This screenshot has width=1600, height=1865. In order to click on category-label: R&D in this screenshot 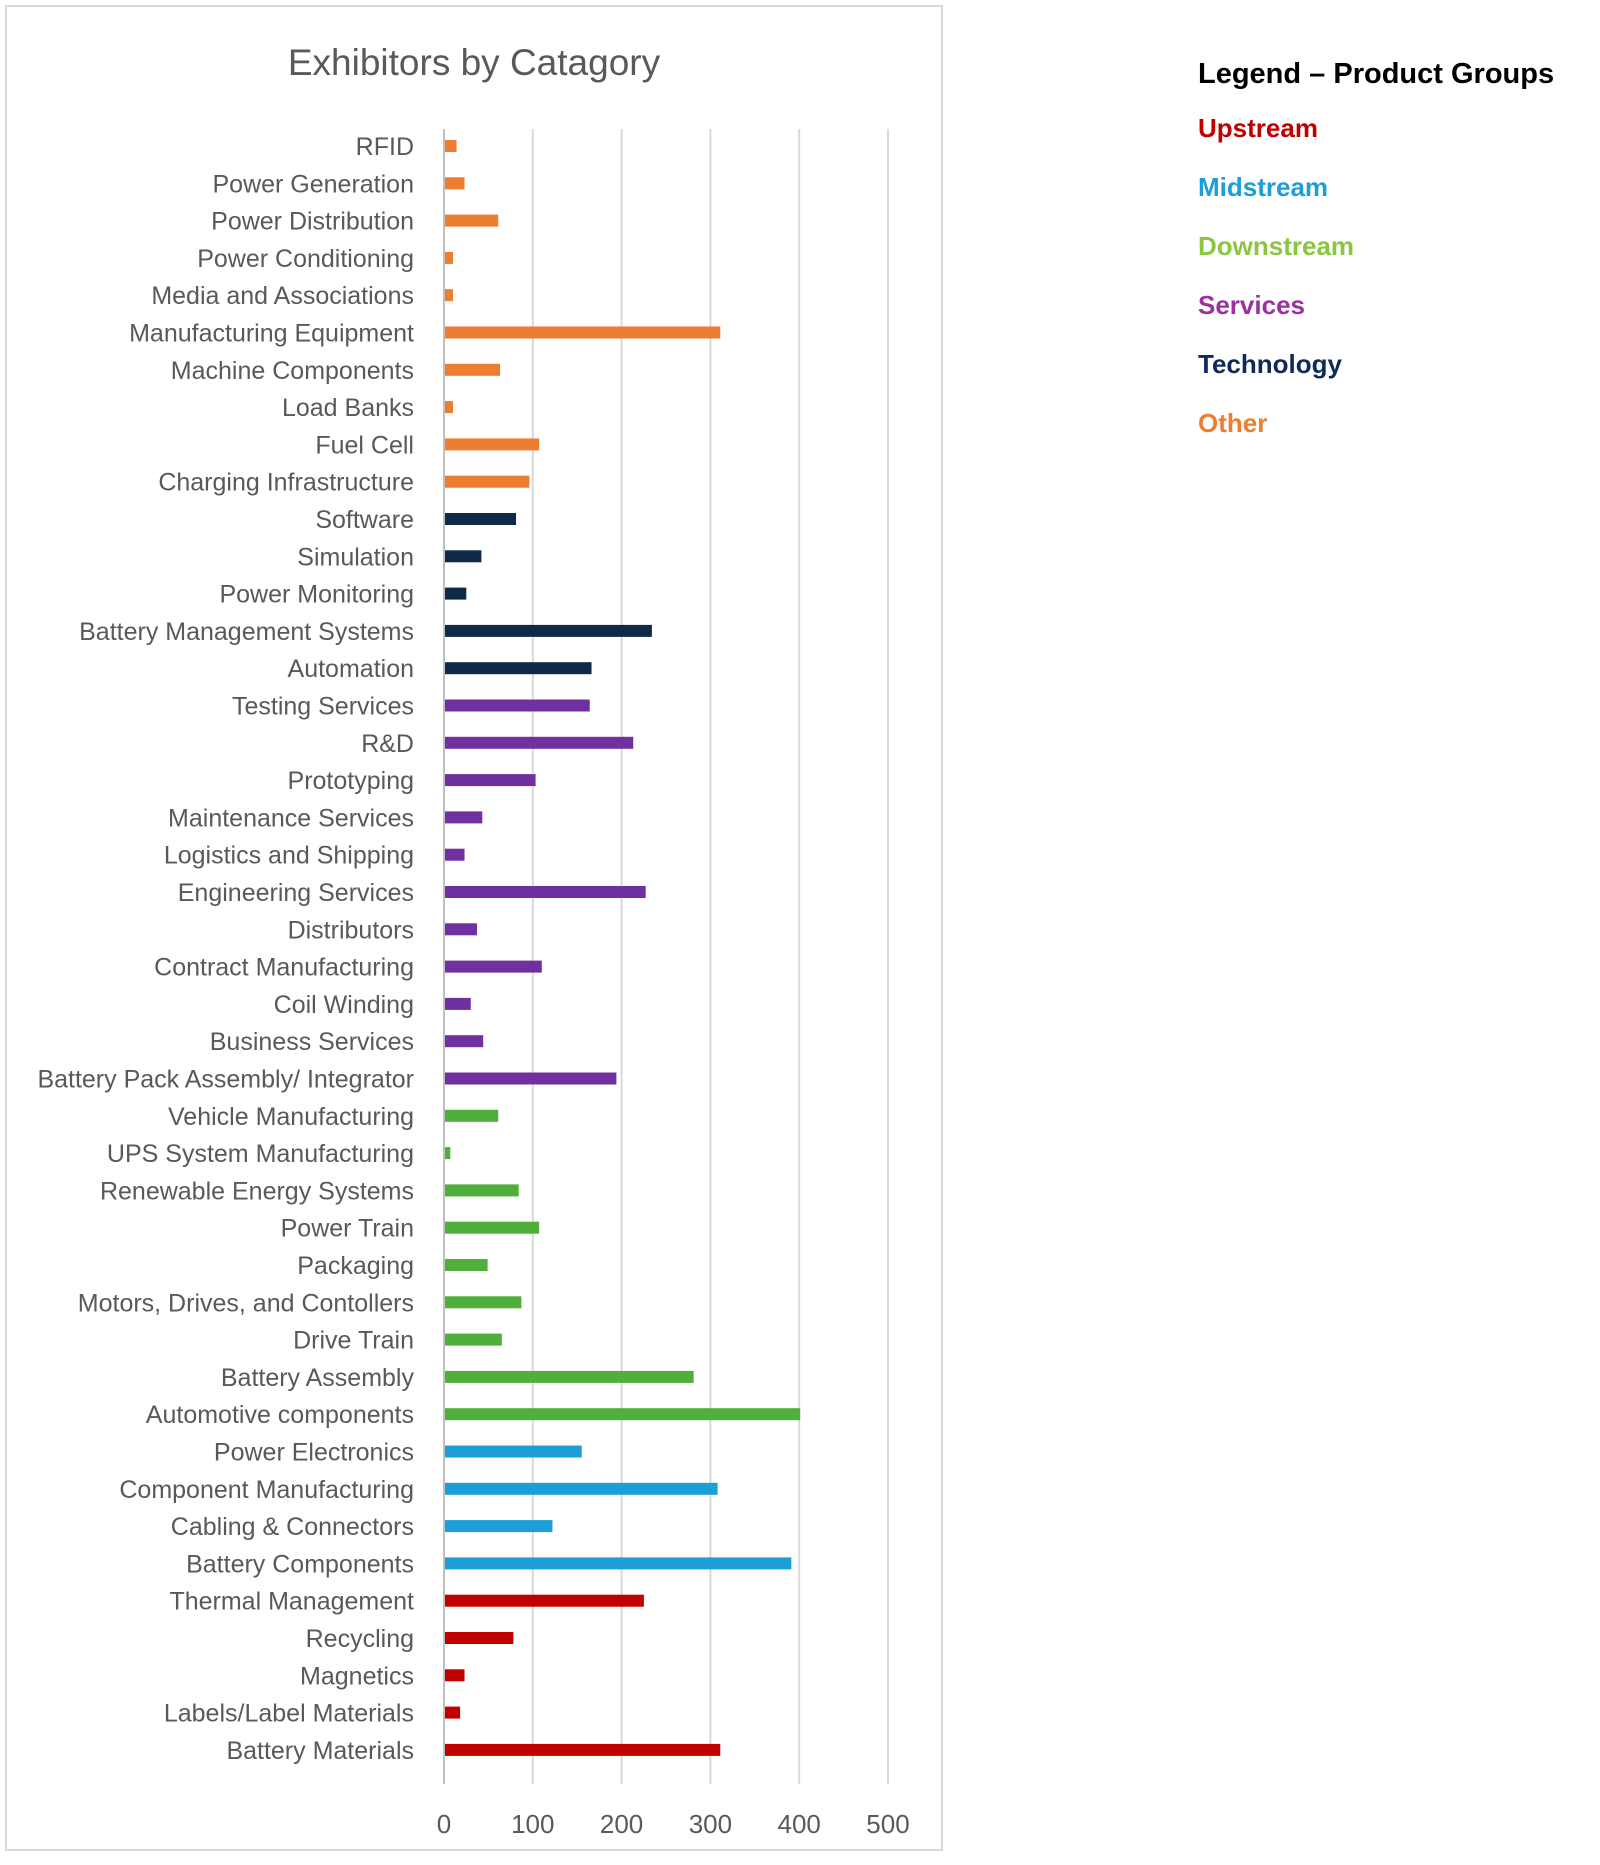, I will do `click(387, 744)`.